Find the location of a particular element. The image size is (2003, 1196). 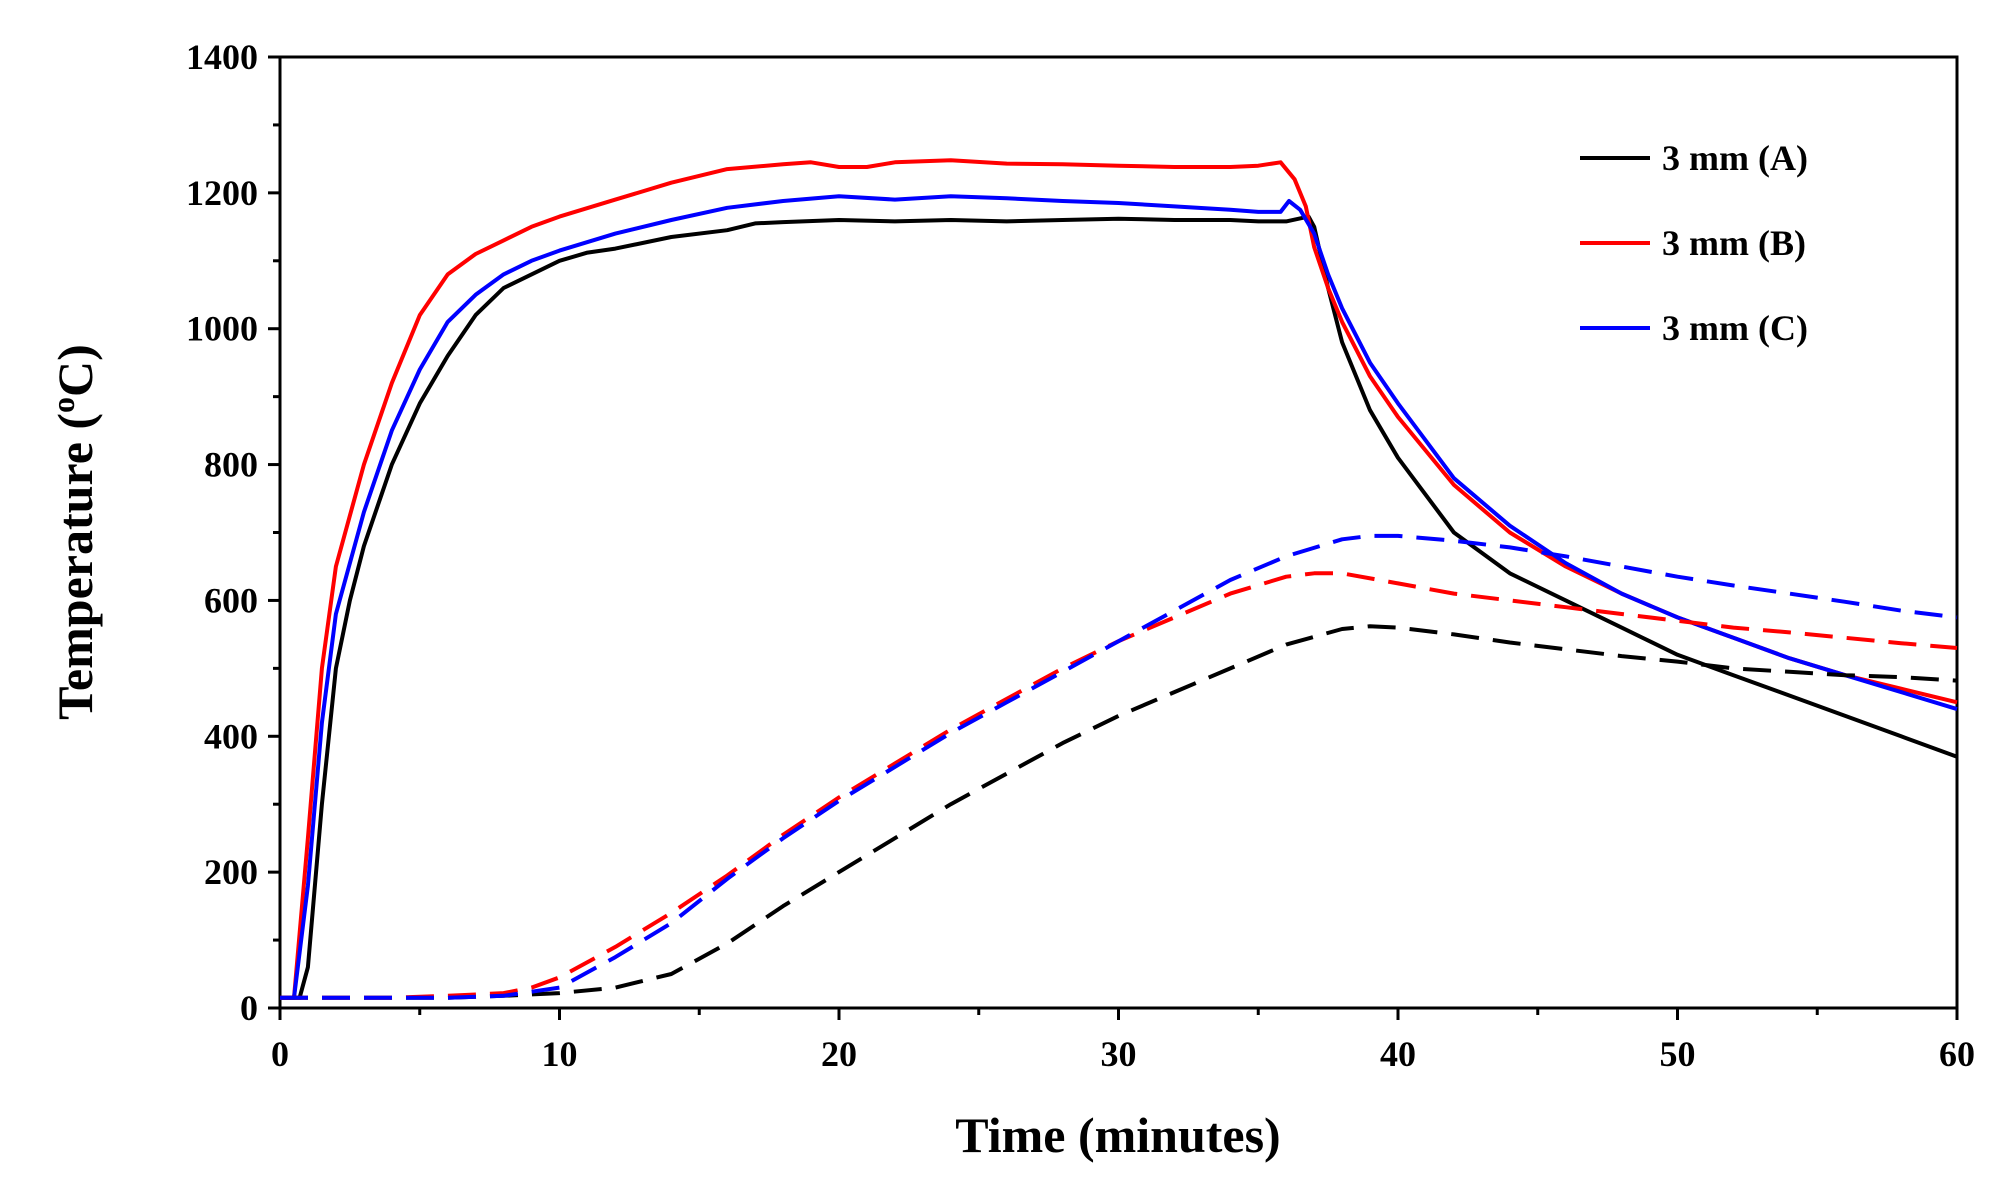

y-tick-label: 1000 is located at coordinates (222, 329).